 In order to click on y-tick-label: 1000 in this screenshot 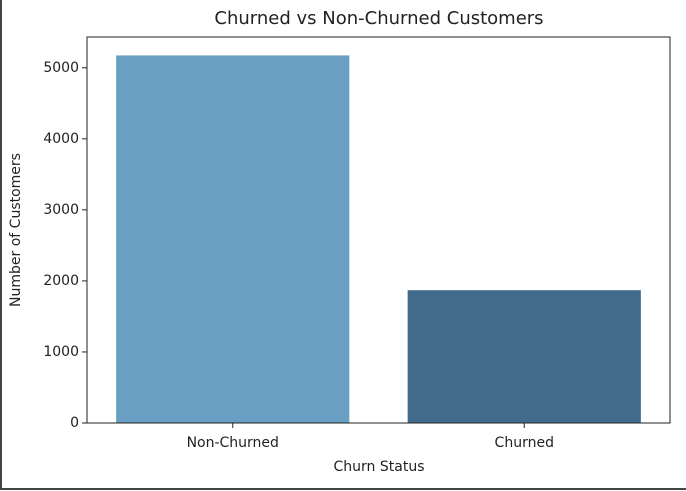, I will do `click(61, 352)`.